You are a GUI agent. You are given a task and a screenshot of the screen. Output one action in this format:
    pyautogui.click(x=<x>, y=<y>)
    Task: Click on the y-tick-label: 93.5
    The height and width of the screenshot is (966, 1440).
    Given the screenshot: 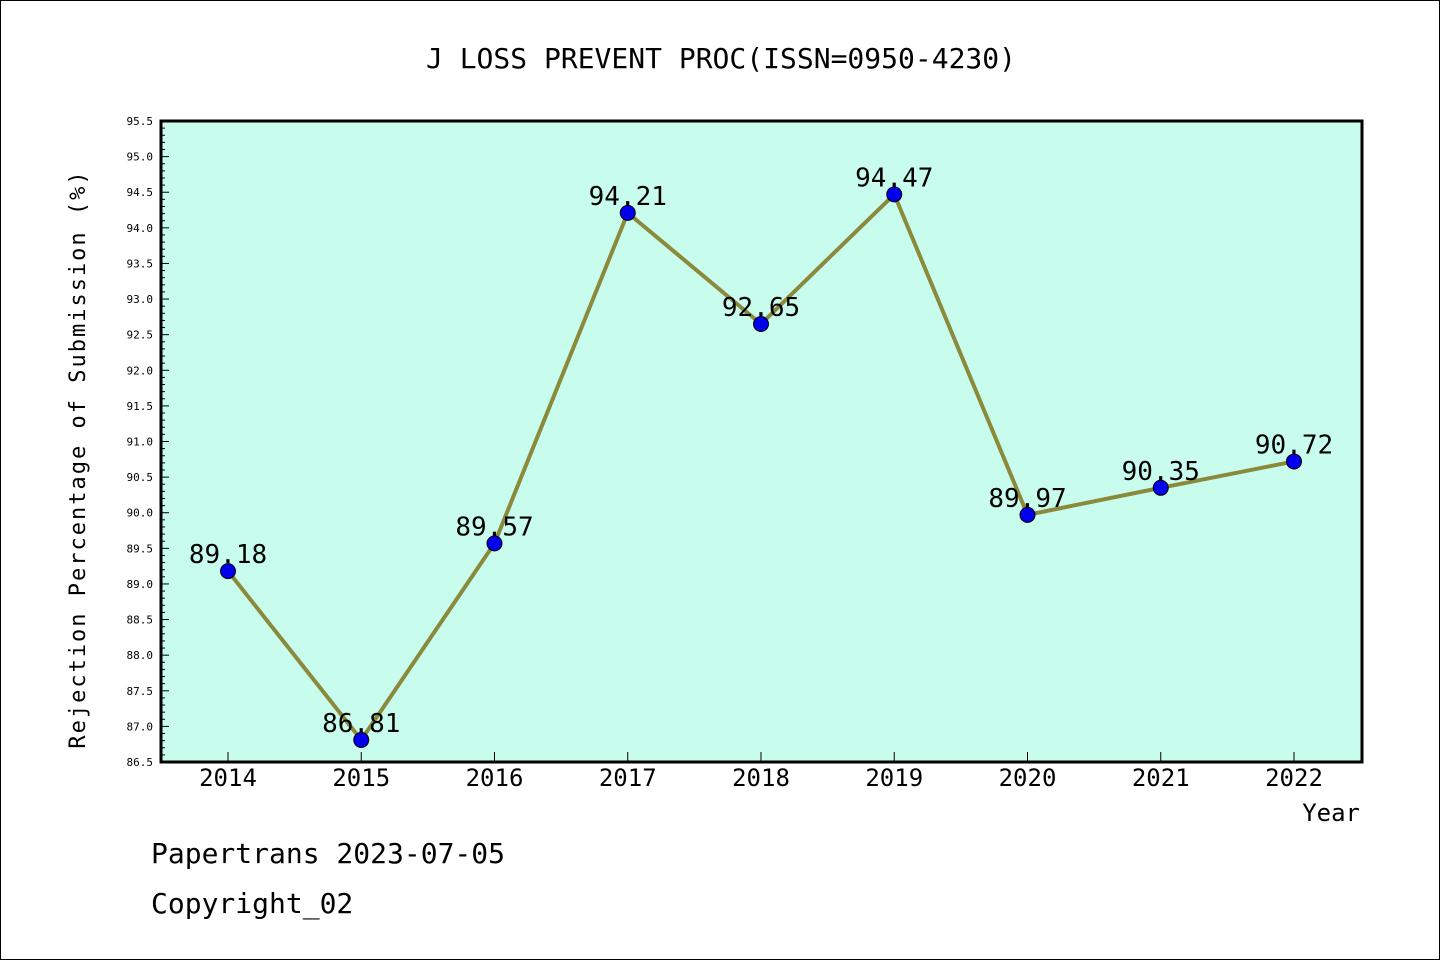 What is the action you would take?
    pyautogui.click(x=140, y=263)
    